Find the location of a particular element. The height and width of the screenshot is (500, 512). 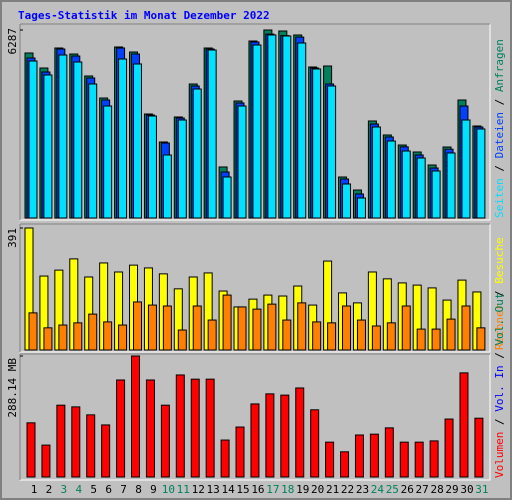

x-tick-label: 31 is located at coordinates (481, 489).